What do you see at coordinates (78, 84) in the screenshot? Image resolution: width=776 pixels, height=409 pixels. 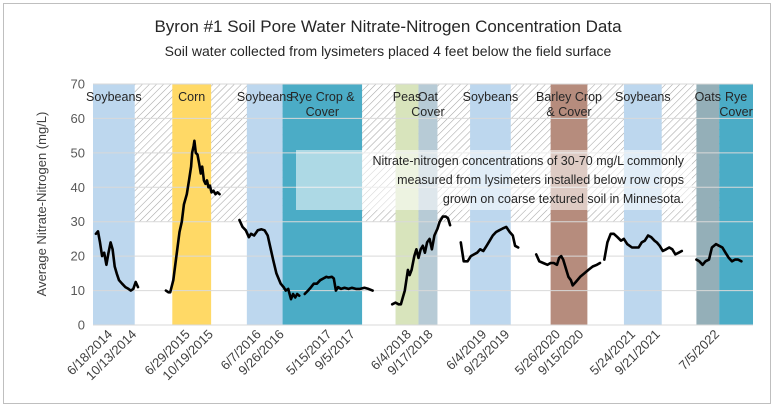 I see `y-tick-70: 70` at bounding box center [78, 84].